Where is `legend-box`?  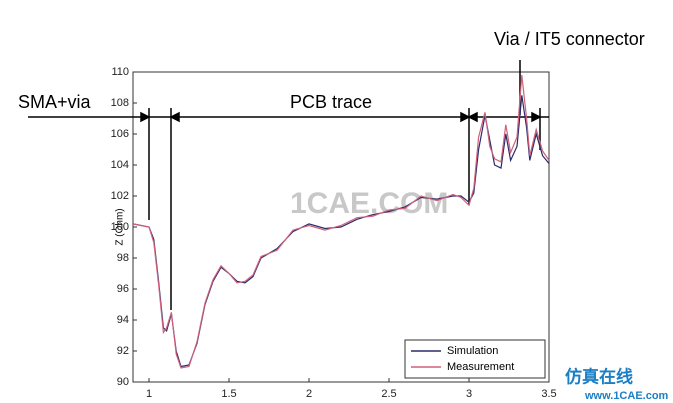 legend-box is located at coordinates (475, 359).